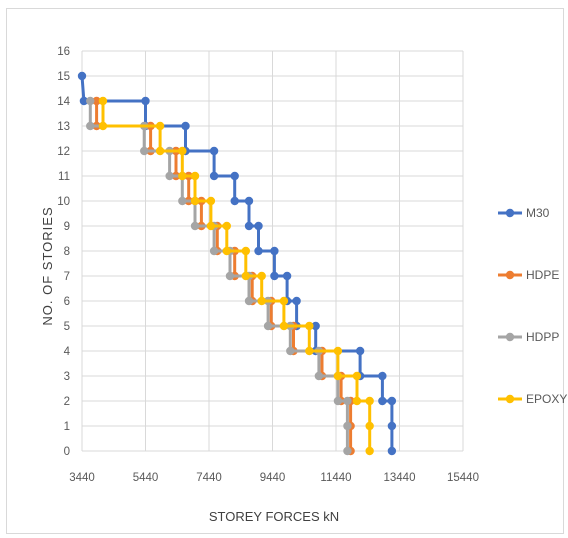  I want to click on y-tick-label: 11, so click(64, 177).